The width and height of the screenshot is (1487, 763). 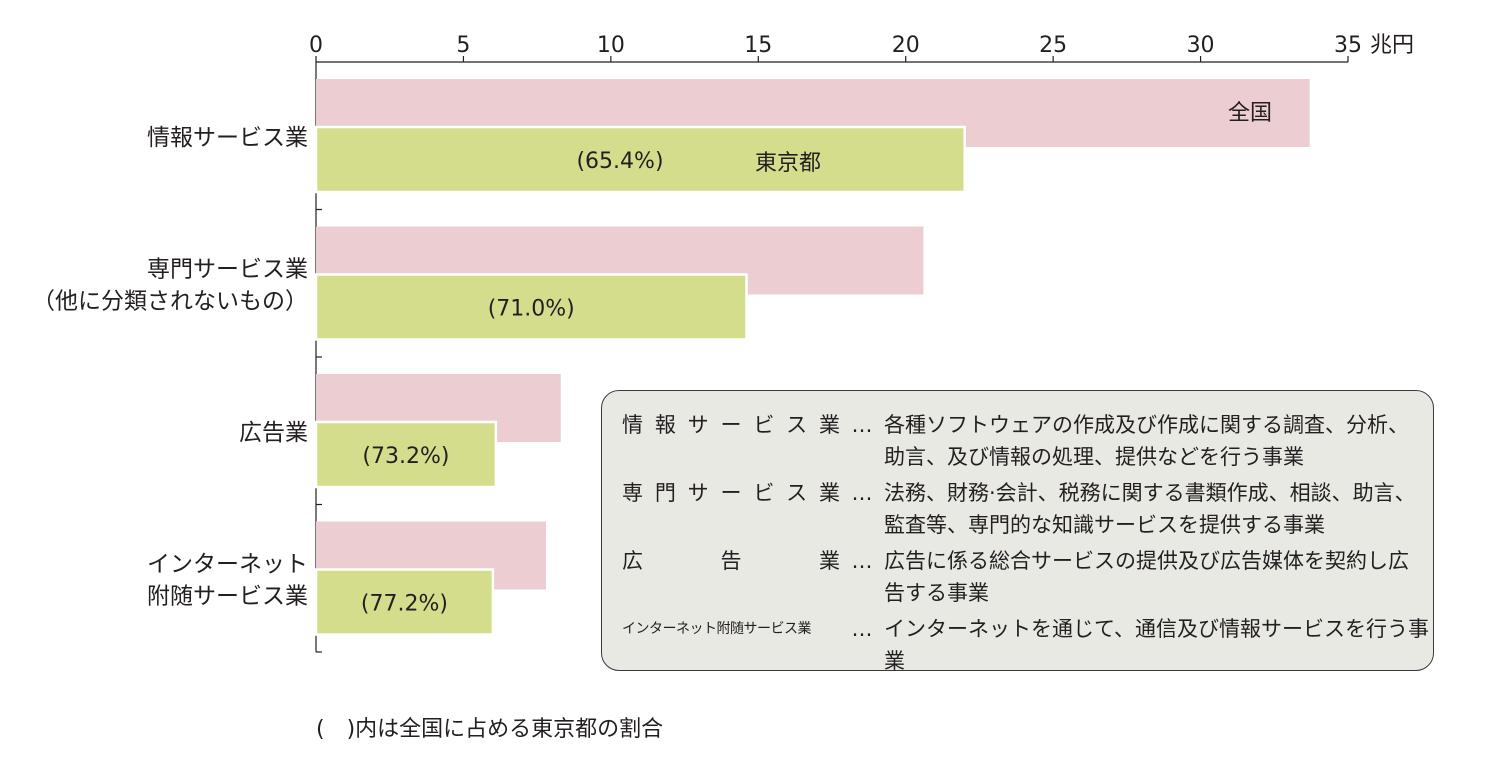 I want to click on definition-term: 広告業, so click(x=731, y=561).